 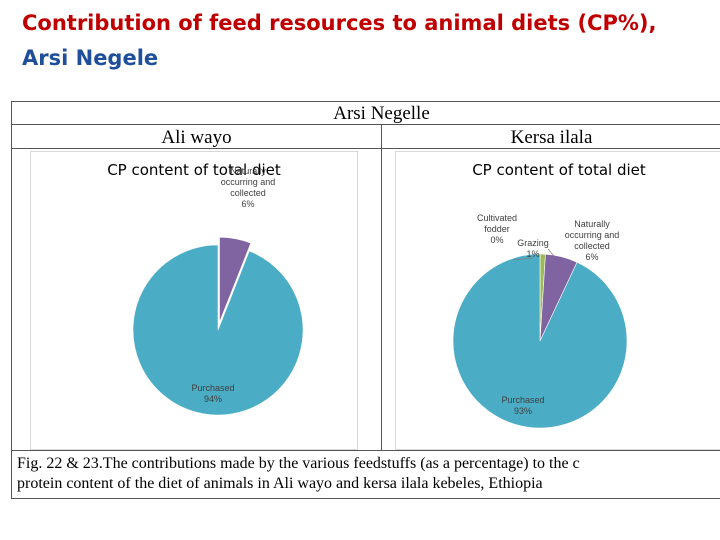 I want to click on table-header-ali-wayo: Ali wayo, so click(x=196, y=137).